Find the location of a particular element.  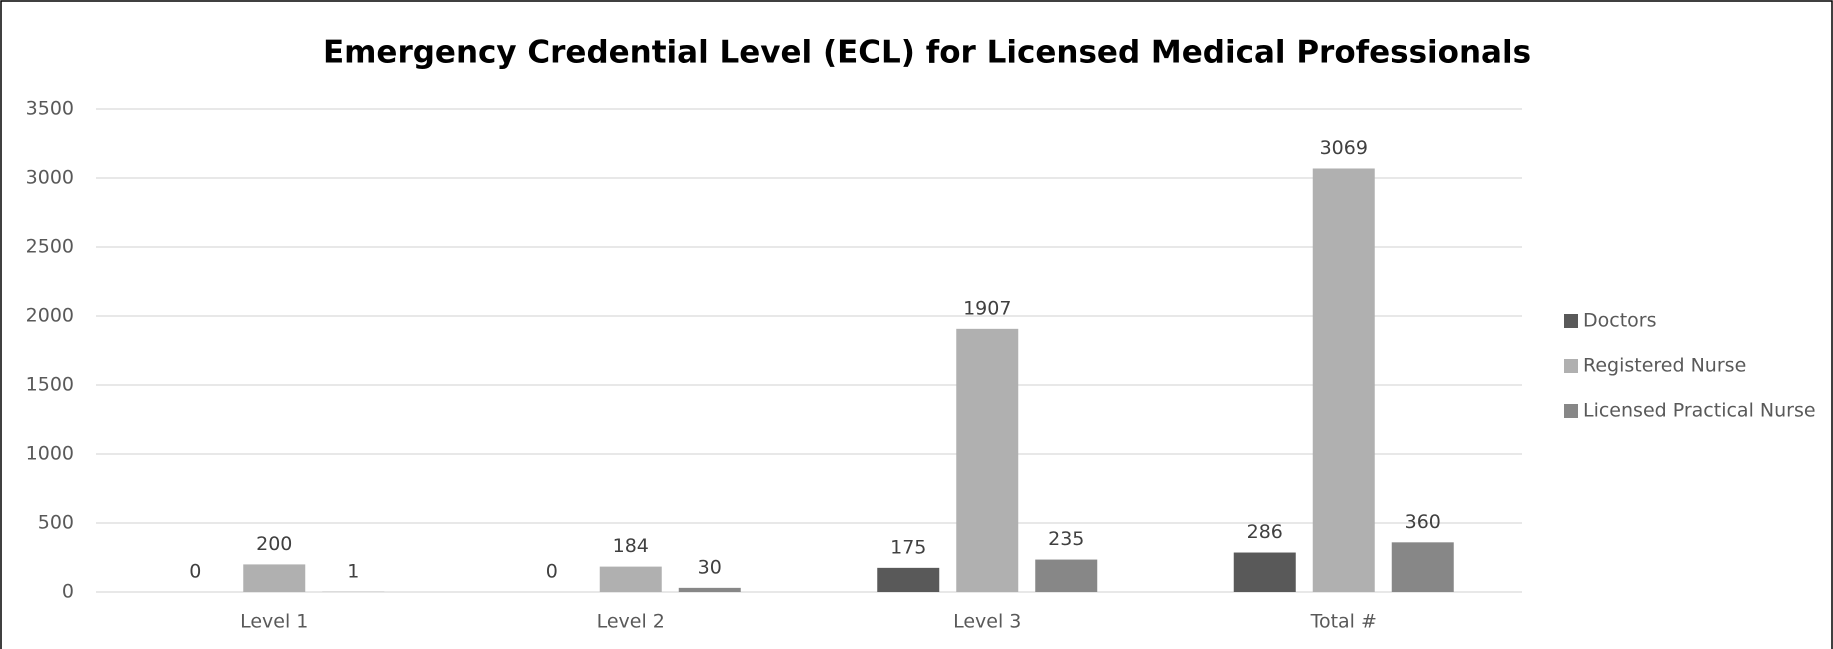

legend-label: Doctors is located at coordinates (1620, 321).